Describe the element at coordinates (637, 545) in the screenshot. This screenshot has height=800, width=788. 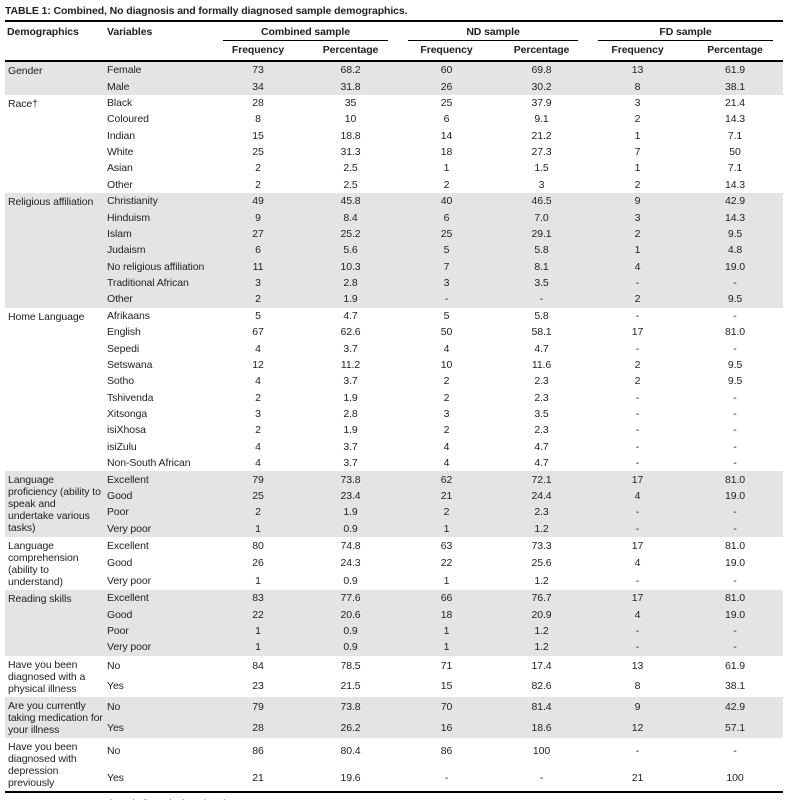
I see `fd-frequency-value: 17` at that location.